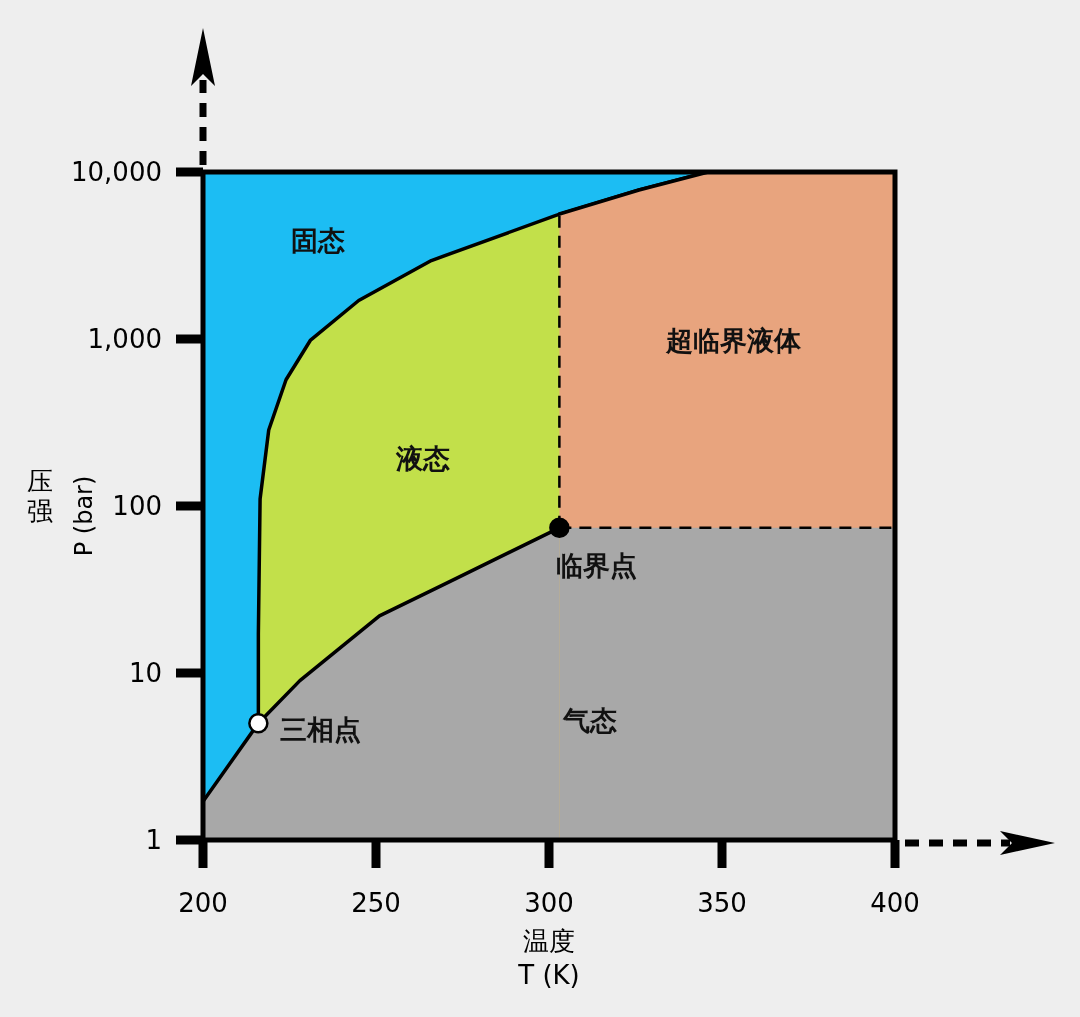  What do you see at coordinates (422, 458) in the screenshot?
I see `annotation: 液态` at bounding box center [422, 458].